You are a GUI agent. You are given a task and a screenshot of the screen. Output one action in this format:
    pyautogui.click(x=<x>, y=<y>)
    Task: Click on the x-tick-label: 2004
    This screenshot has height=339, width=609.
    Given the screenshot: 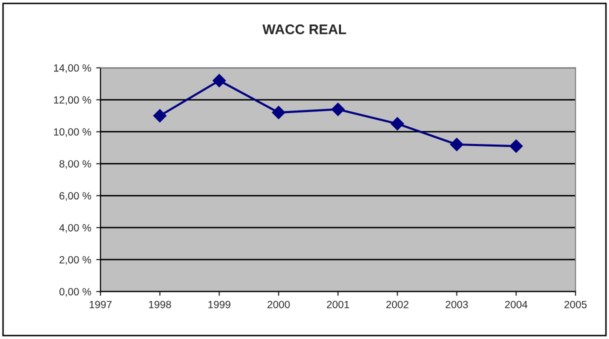 What is the action you would take?
    pyautogui.click(x=516, y=304)
    